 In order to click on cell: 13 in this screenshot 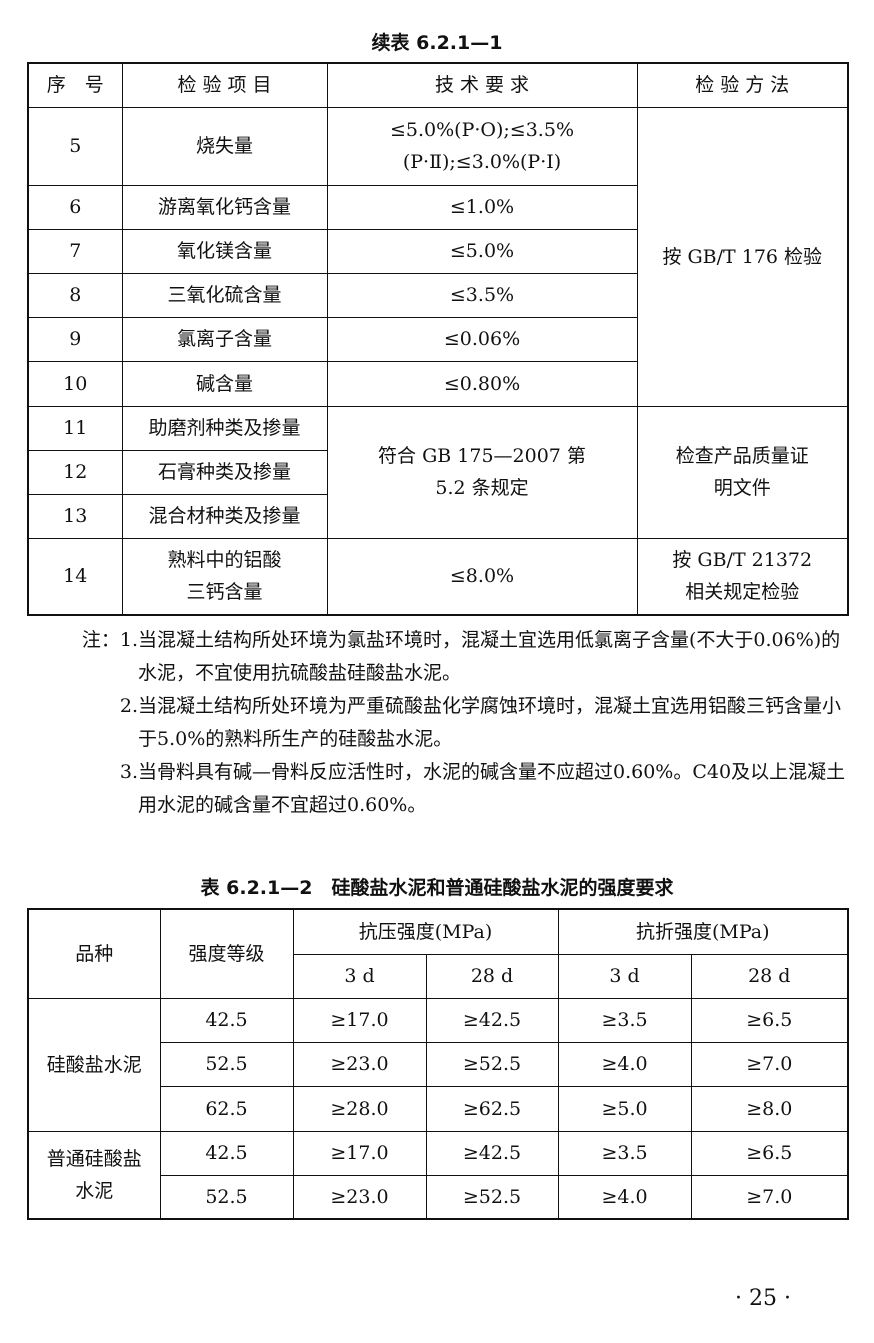, I will do `click(75, 516)`.